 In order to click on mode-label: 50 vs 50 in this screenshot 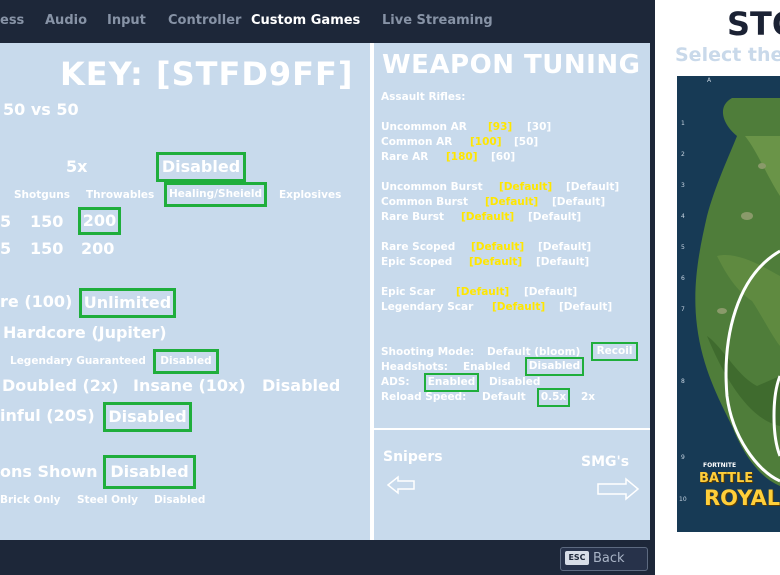, I will do `click(41, 109)`.